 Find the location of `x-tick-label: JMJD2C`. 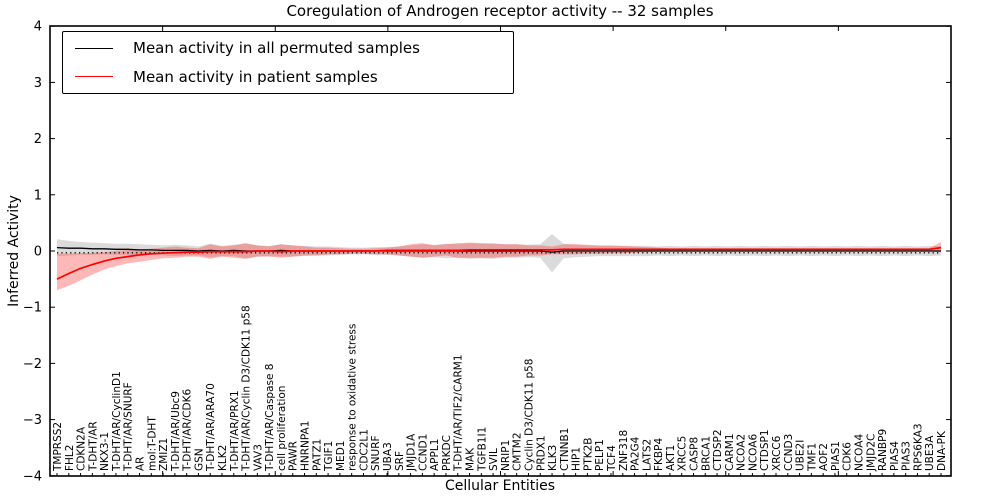

x-tick-label: JMJD2C is located at coordinates (871, 453).